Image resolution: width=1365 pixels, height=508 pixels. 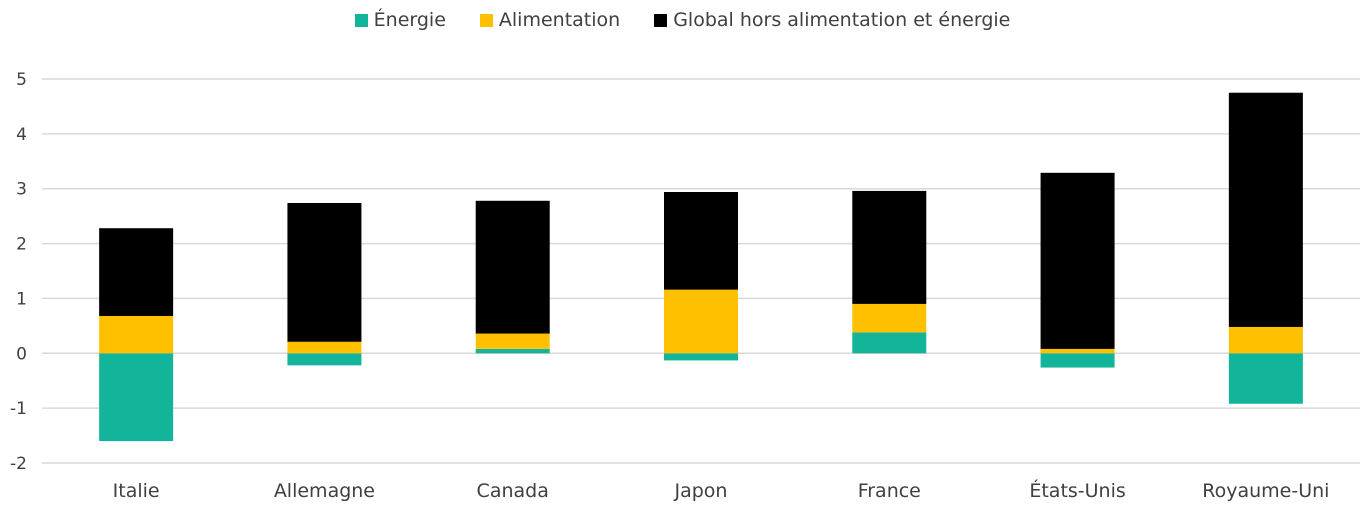 I want to click on legend-item-global: Global hors alimentation et énergie, so click(x=832, y=20).